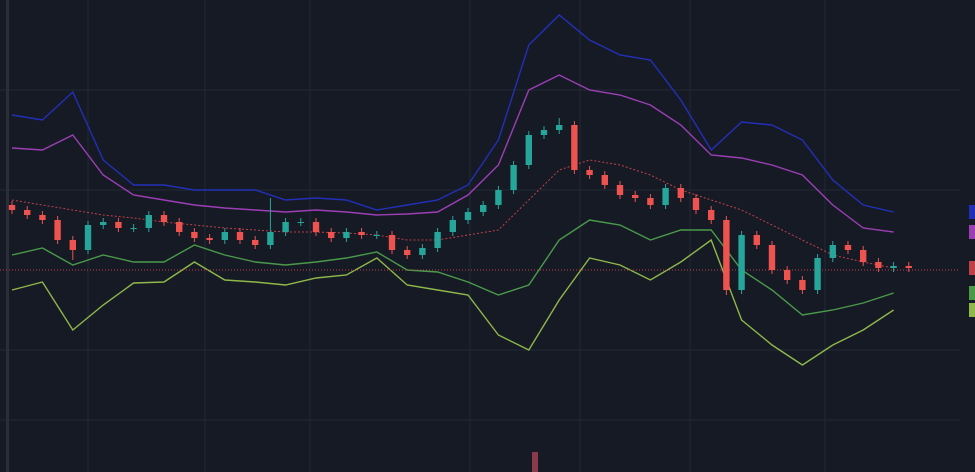 This screenshot has height=472, width=975. I want to click on left-edge, so click(7, 236).